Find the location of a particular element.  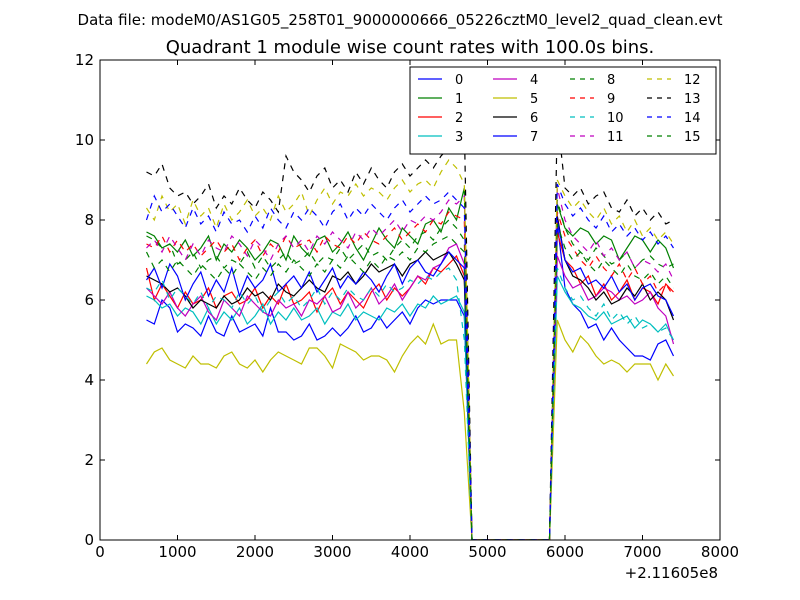

legend-label-4: 4 is located at coordinates (534, 80).